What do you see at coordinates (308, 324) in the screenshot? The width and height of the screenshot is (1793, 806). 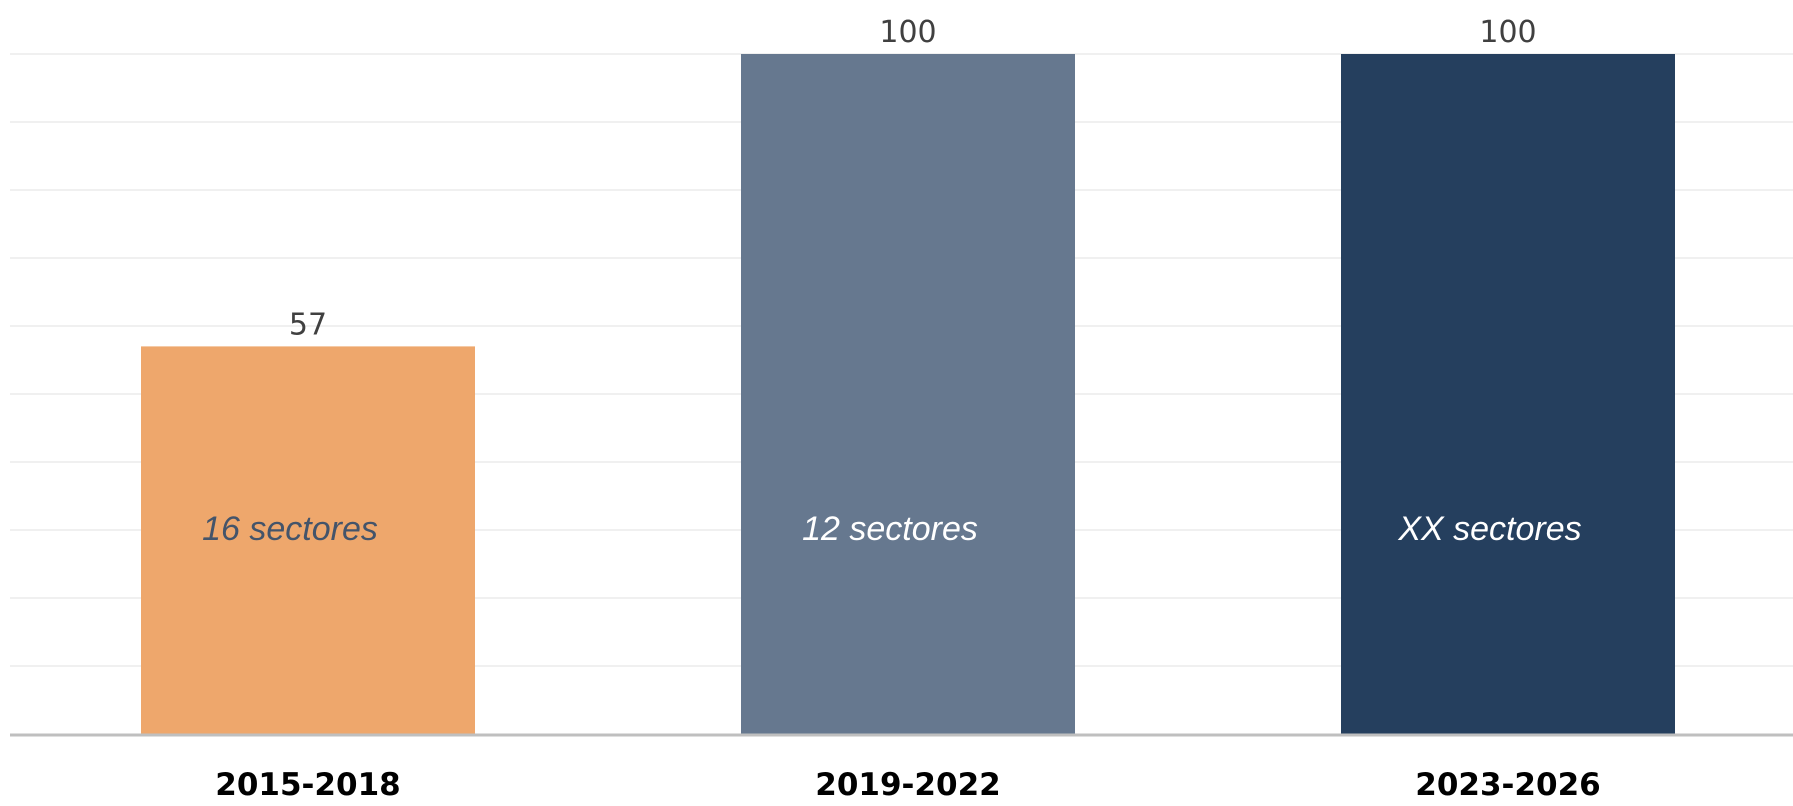 I see `data-label: 57` at bounding box center [308, 324].